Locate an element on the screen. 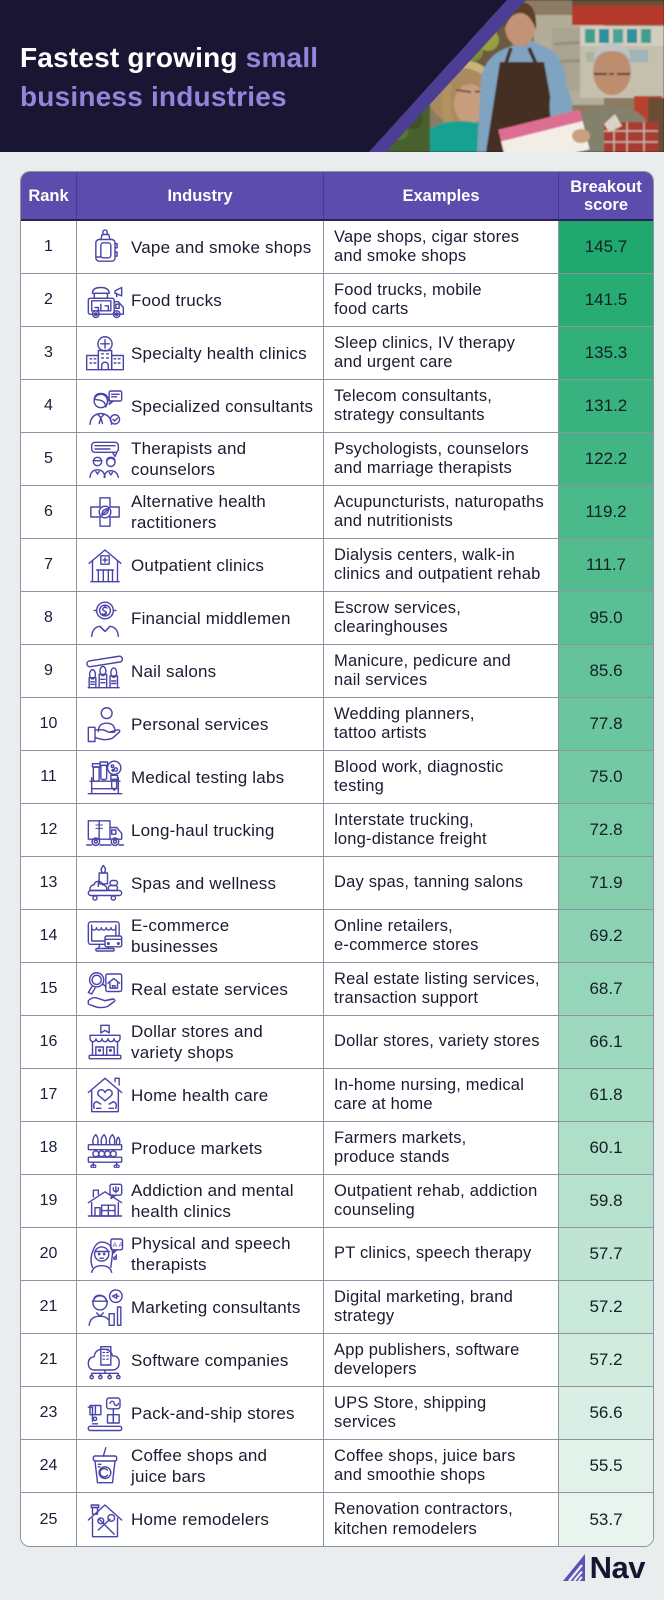 This screenshot has width=664, height=1600. svg-text: A A is located at coordinates (118, 1245).